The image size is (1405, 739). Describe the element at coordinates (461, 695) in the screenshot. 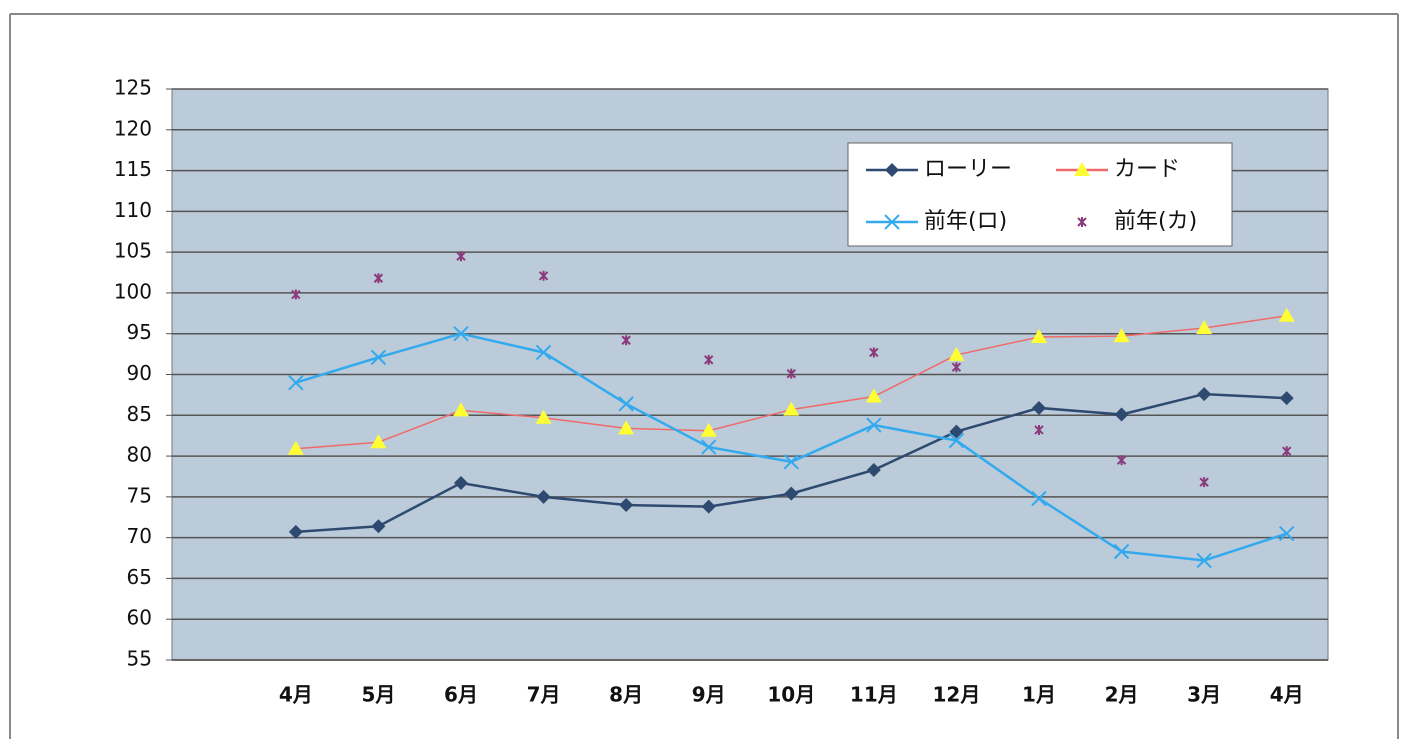

I see `x-tick-label: 6月` at that location.